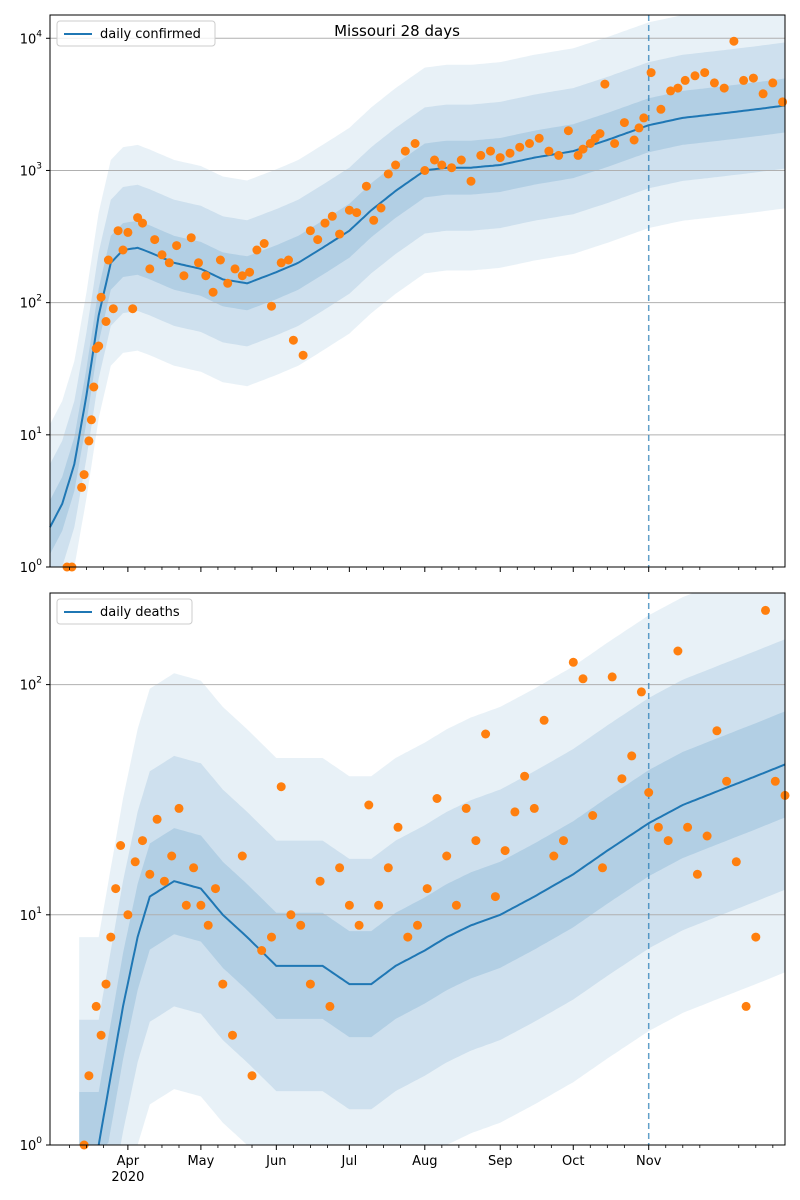 This screenshot has height=1200, width=800. Describe the element at coordinates (140, 612) in the screenshot. I see `legend-2-label: daily deaths` at that location.